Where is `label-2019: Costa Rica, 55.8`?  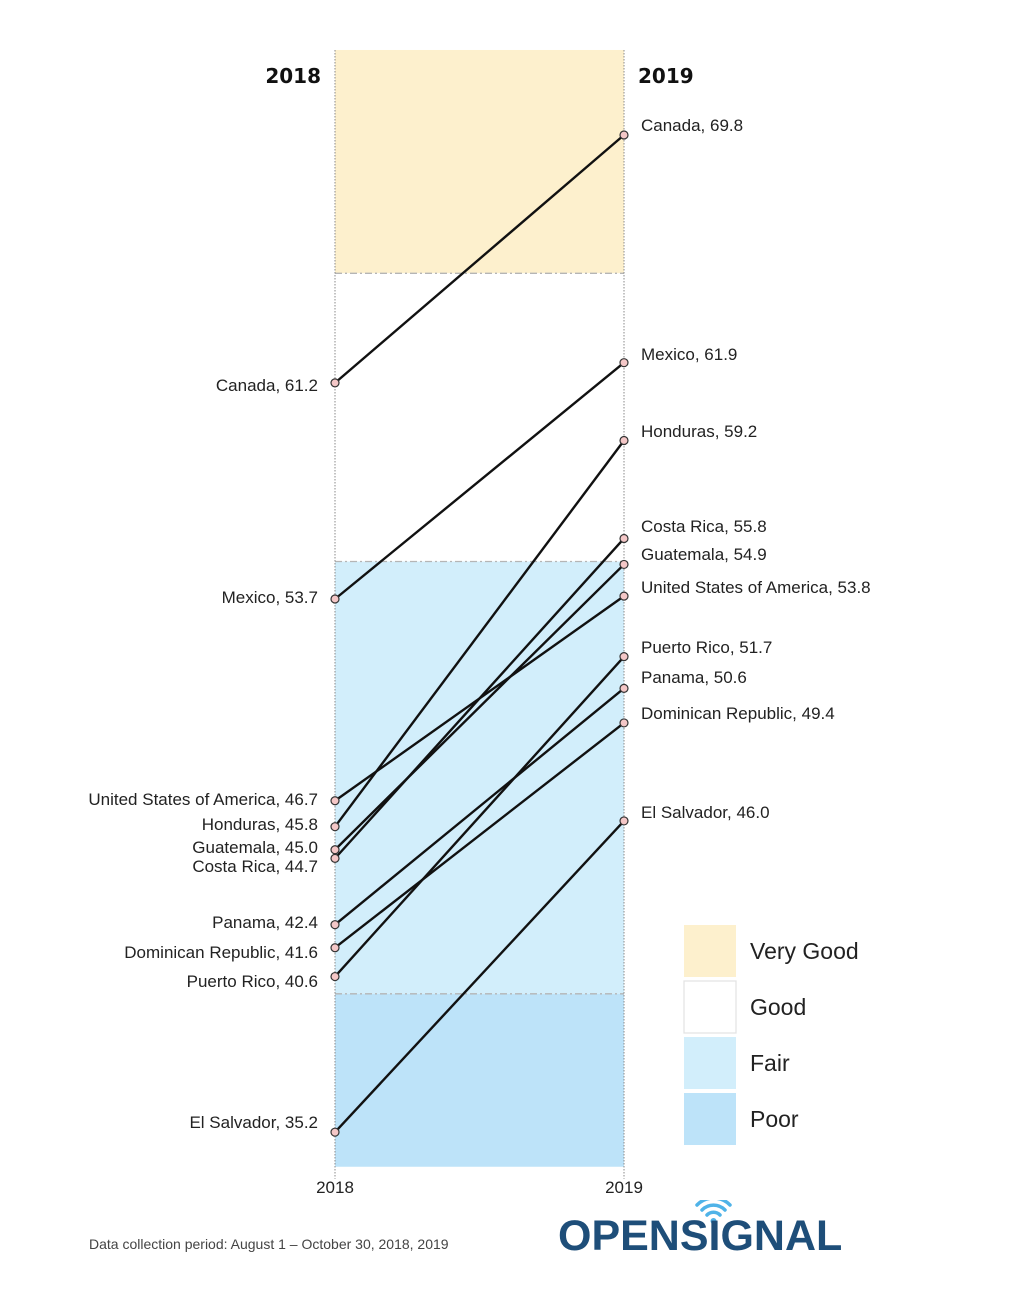
label-2019: Costa Rica, 55.8 is located at coordinates (704, 526).